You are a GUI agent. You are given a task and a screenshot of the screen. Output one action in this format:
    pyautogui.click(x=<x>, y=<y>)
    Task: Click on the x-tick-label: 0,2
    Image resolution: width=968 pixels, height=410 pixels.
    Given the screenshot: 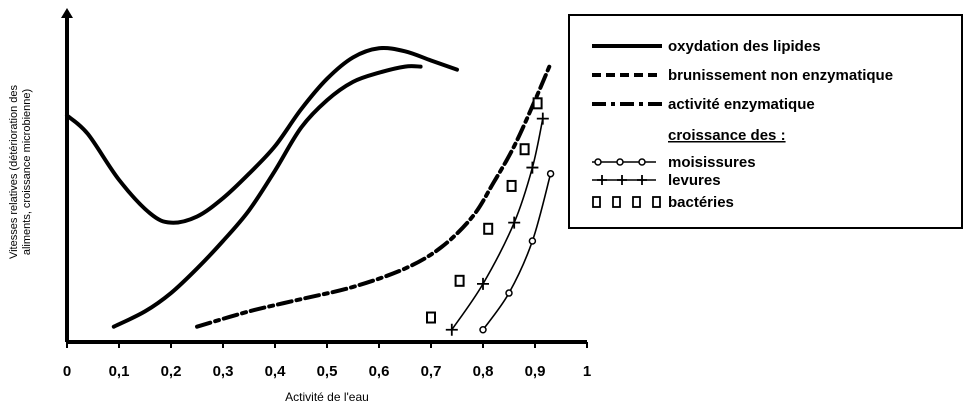 What is the action you would take?
    pyautogui.click(x=171, y=371)
    